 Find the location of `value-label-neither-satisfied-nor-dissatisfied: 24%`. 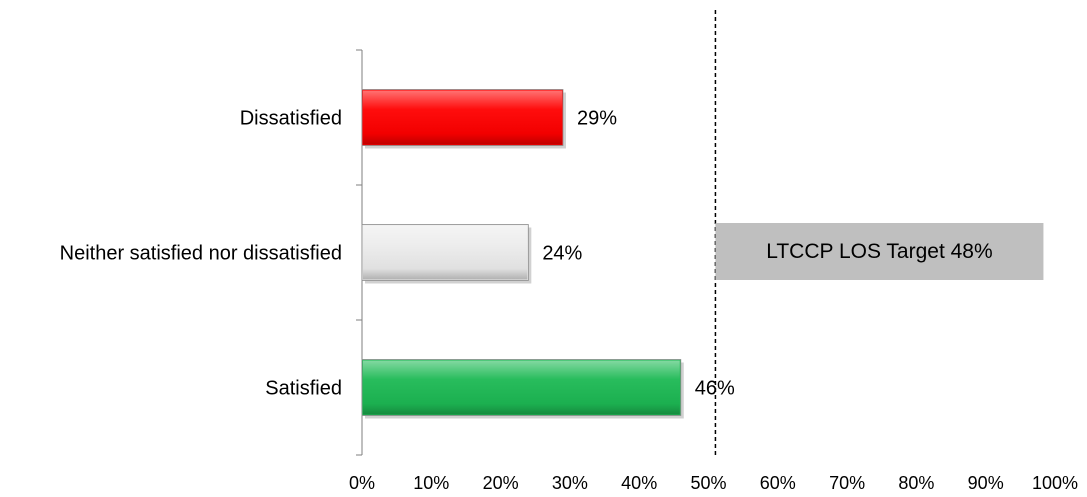

value-label-neither-satisfied-nor-dissatisfied: 24% is located at coordinates (562, 254).